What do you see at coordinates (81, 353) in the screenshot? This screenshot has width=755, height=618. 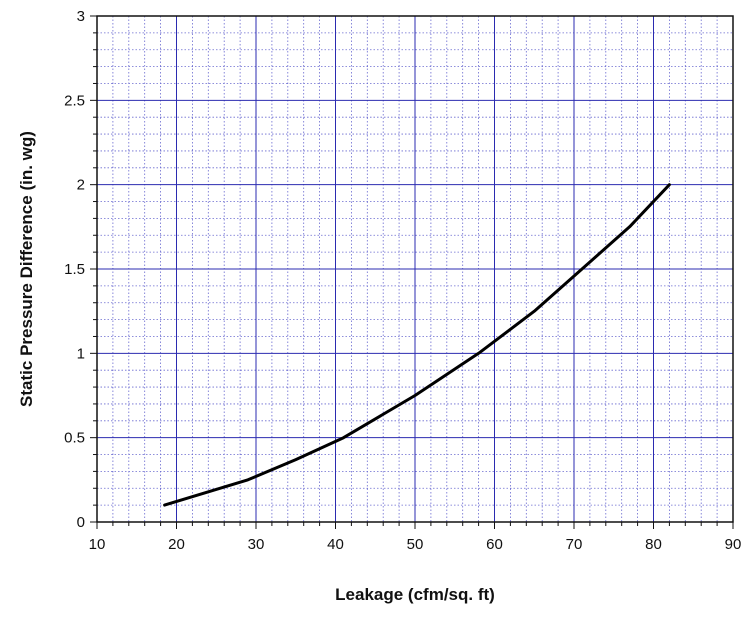 I see `y-tick-label: 1` at bounding box center [81, 353].